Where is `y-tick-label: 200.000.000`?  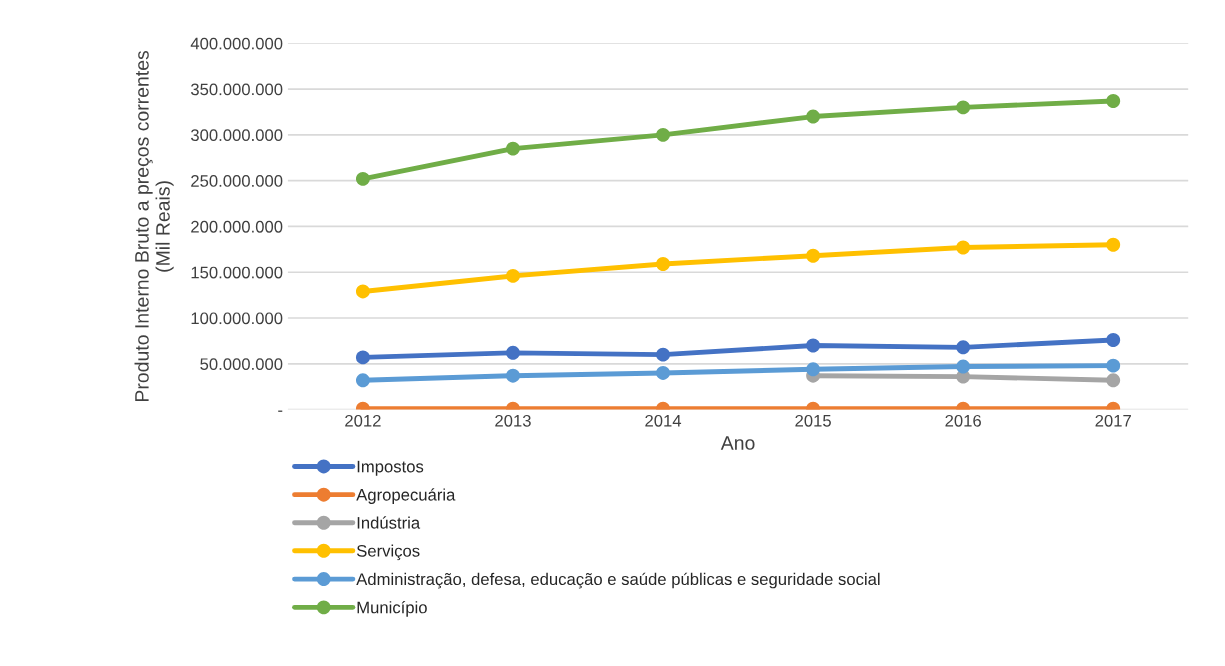
y-tick-label: 200.000.000 is located at coordinates (237, 226).